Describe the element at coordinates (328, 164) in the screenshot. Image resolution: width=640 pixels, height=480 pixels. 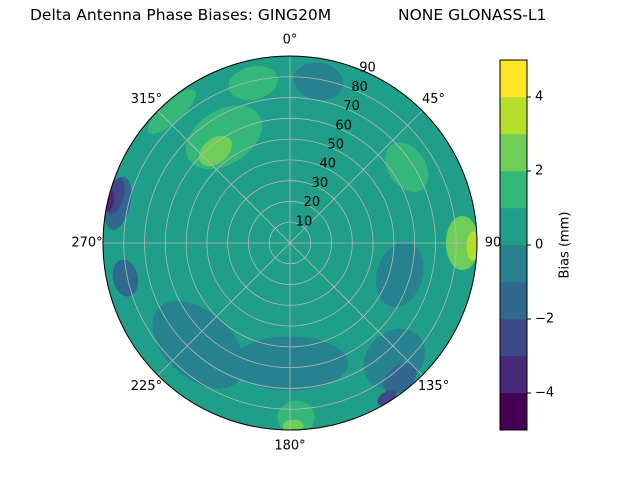
I see `radial-tick-label: 40` at that location.